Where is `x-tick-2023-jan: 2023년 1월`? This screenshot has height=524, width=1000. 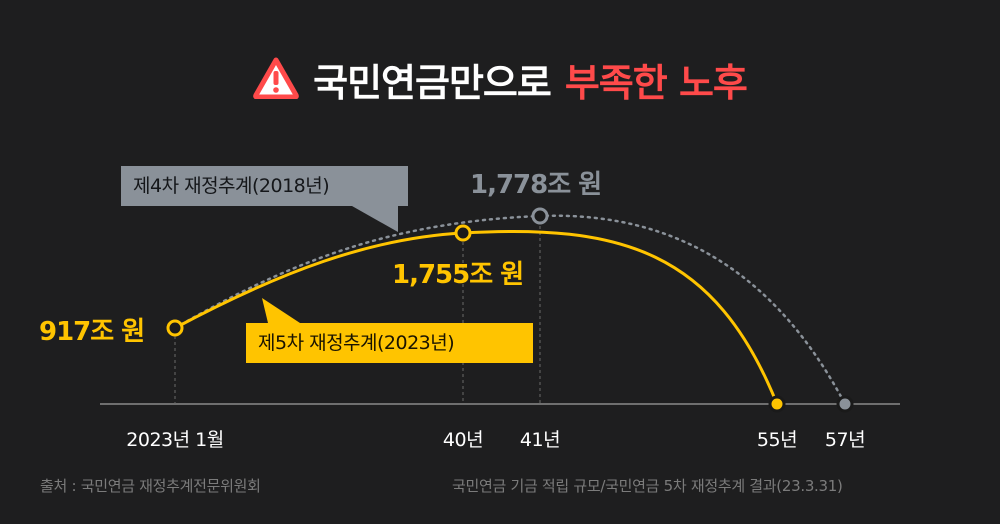
x-tick-2023-jan: 2023년 1월 is located at coordinates (174, 440).